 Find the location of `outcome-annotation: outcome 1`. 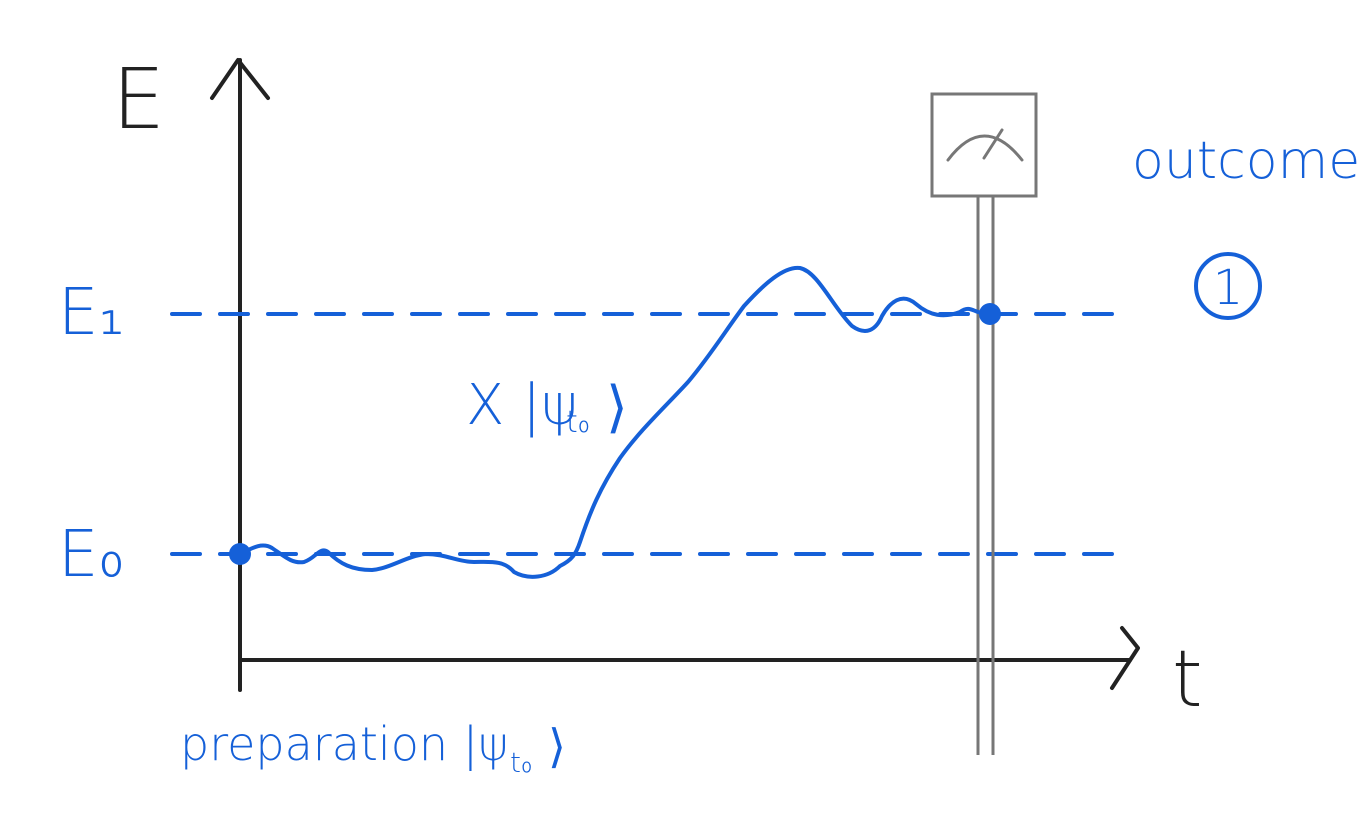

outcome-annotation: outcome 1 is located at coordinates (1246, 225).